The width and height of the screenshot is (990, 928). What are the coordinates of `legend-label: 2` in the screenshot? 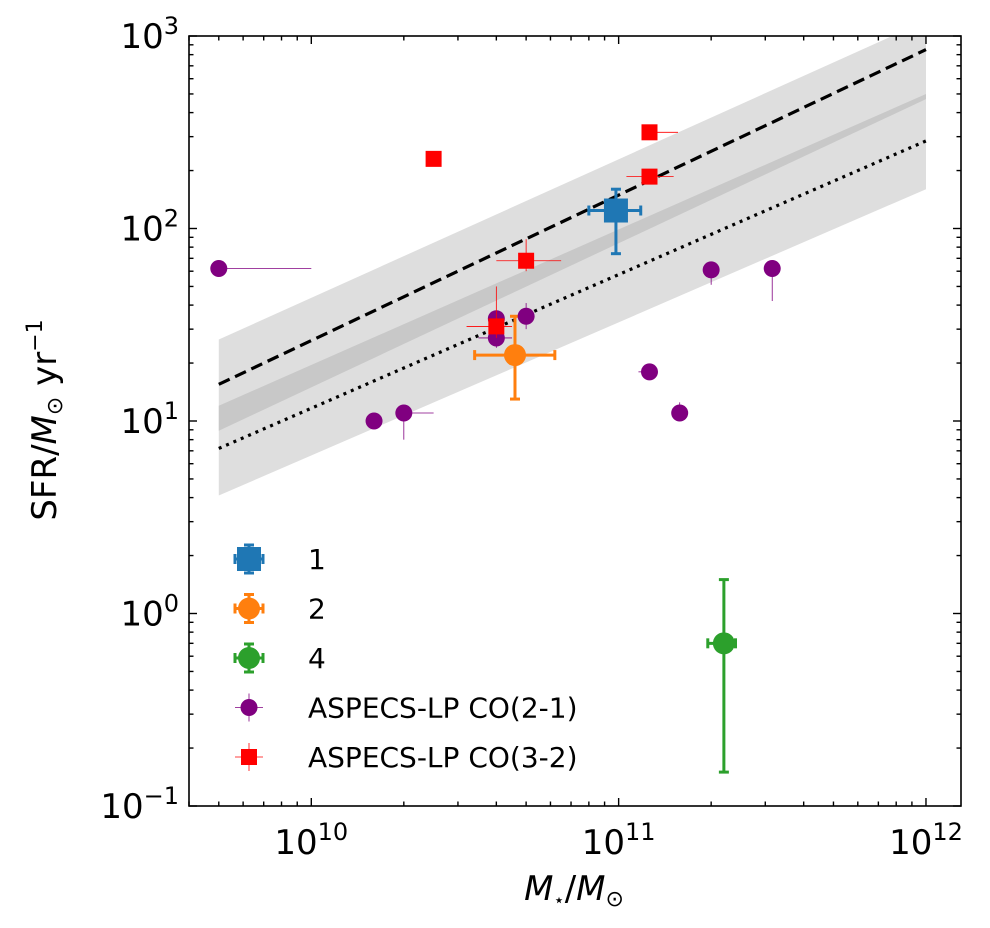 It's located at (317, 609).